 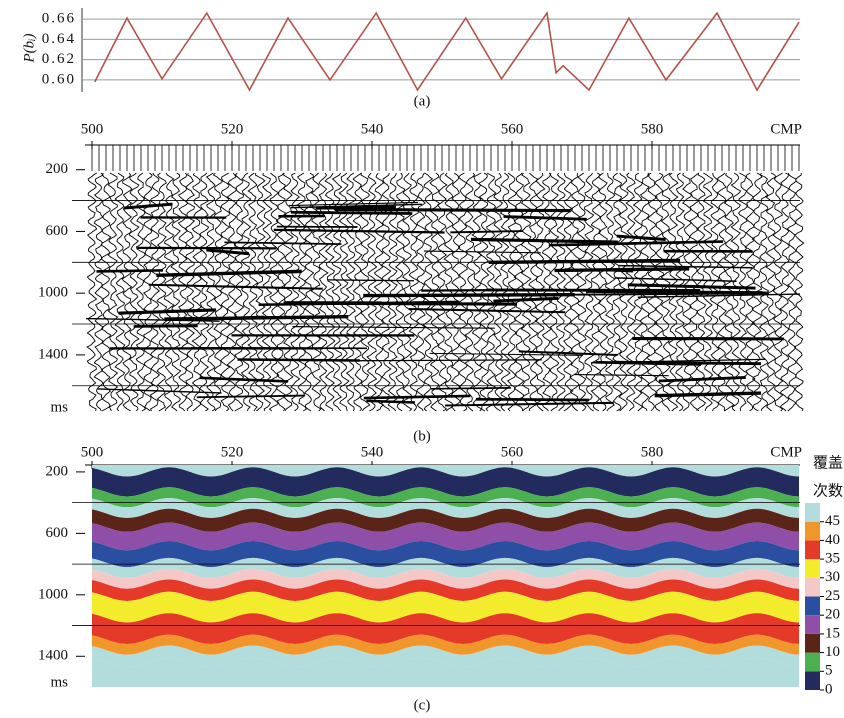 What do you see at coordinates (832, 596) in the screenshot?
I see `colorbar-tick-label: 25` at bounding box center [832, 596].